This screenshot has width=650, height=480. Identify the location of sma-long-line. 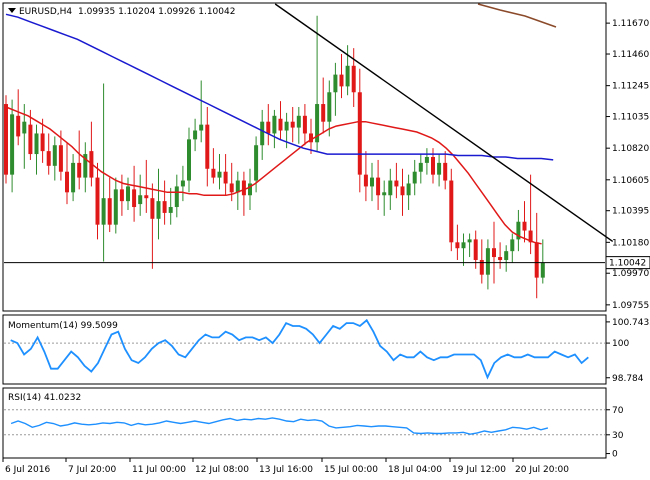
(517, 15).